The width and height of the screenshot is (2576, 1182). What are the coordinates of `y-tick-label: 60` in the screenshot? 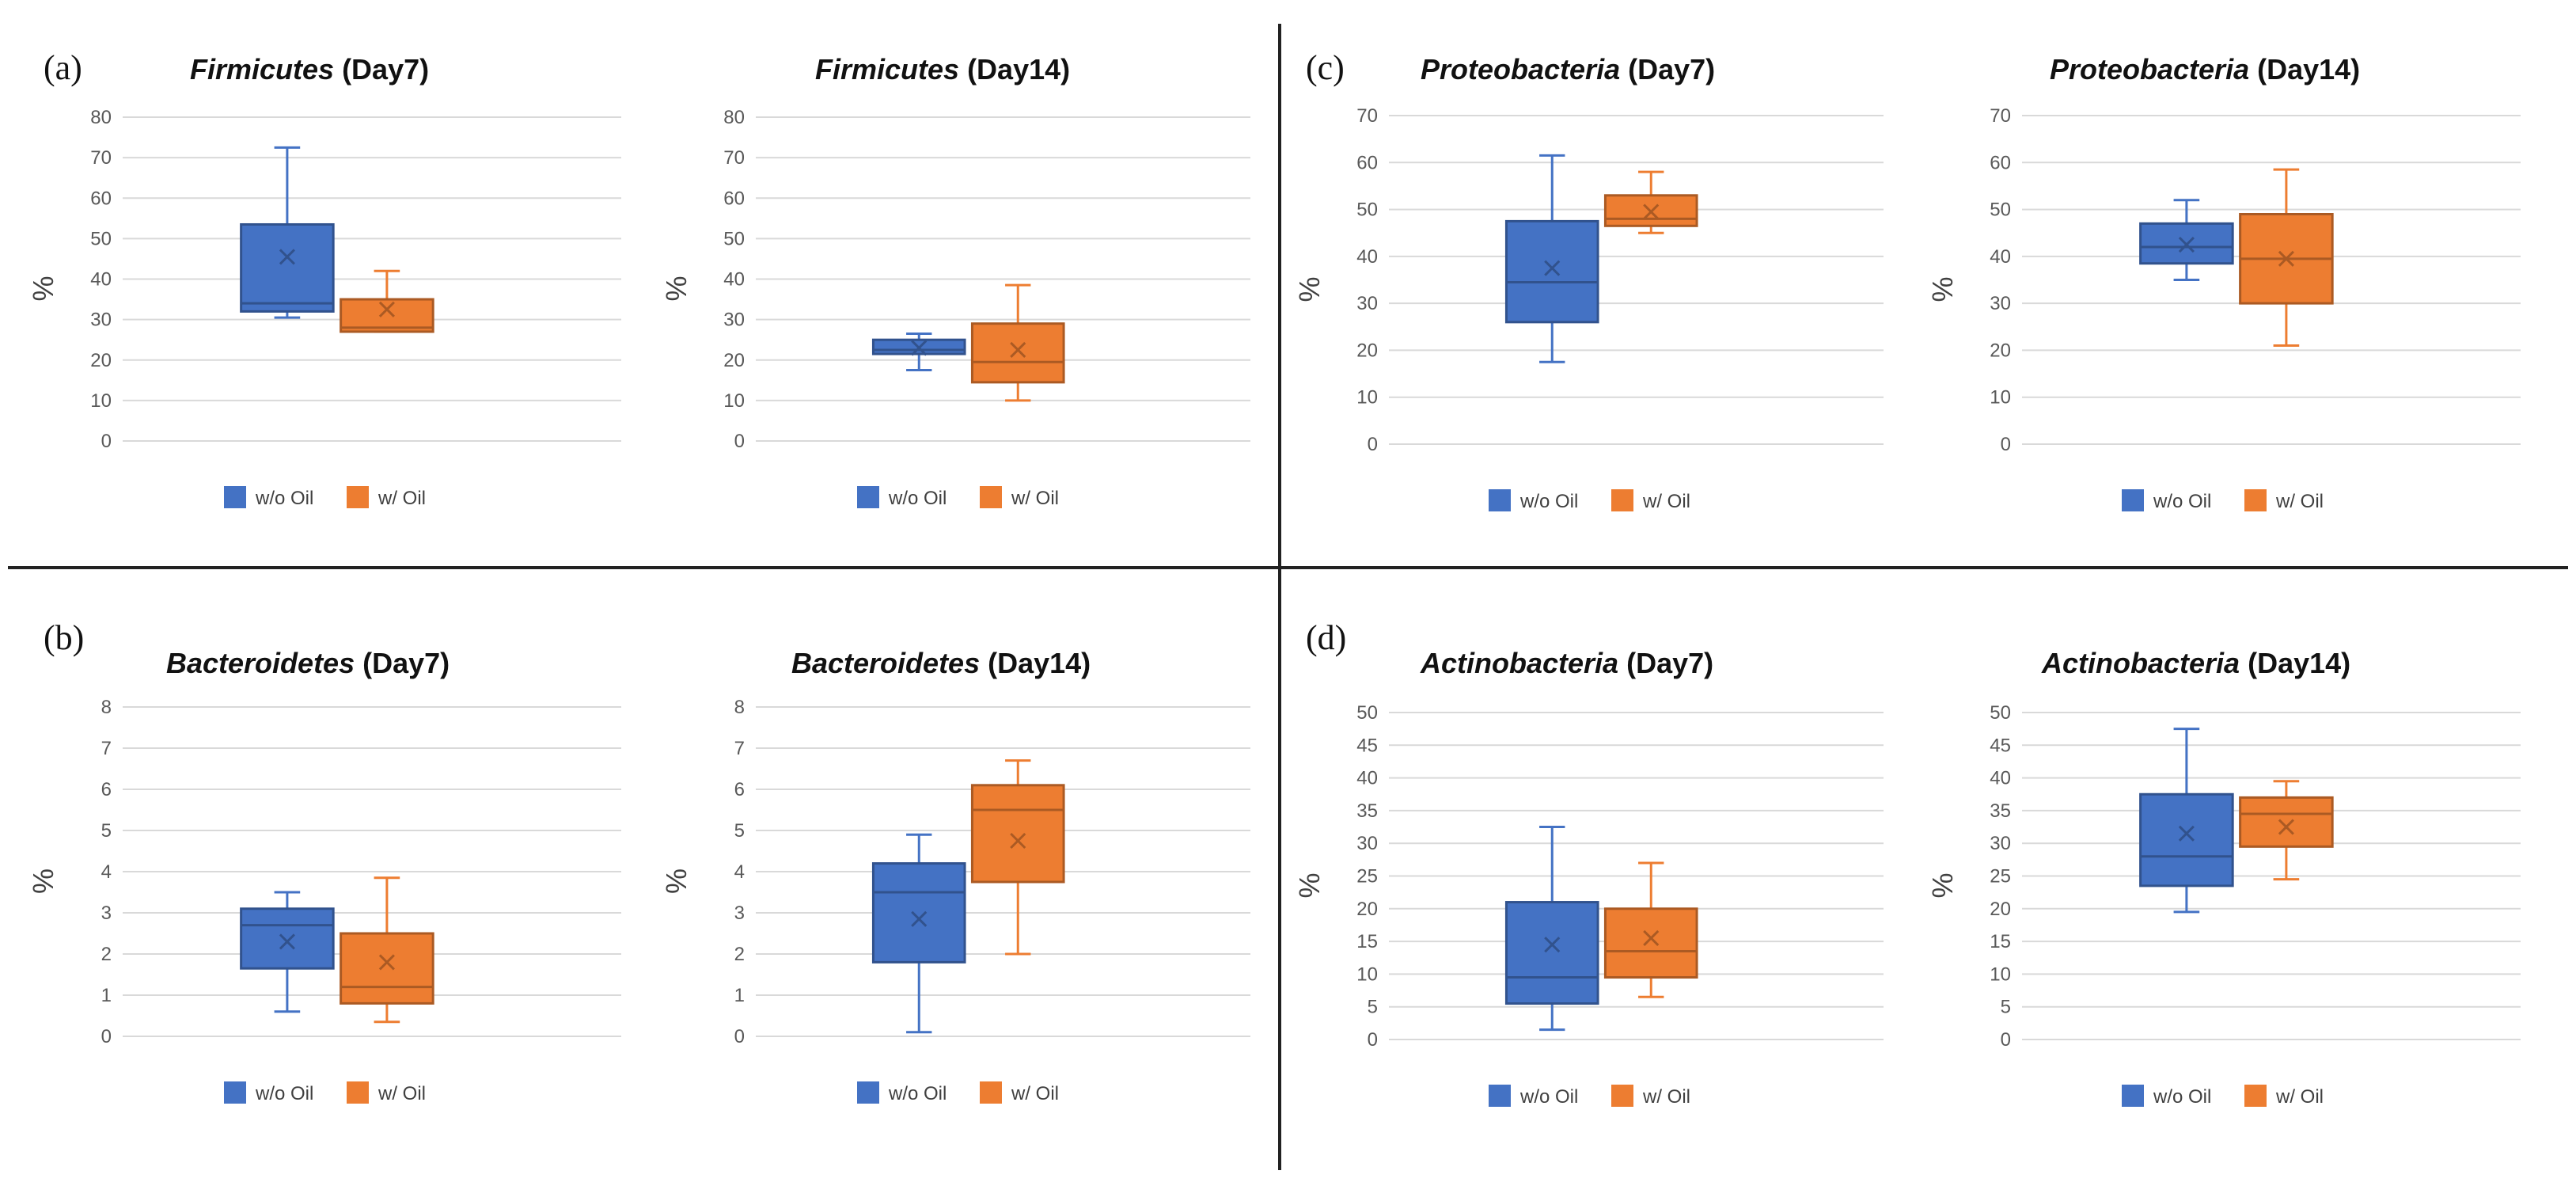 It's located at (2000, 162).